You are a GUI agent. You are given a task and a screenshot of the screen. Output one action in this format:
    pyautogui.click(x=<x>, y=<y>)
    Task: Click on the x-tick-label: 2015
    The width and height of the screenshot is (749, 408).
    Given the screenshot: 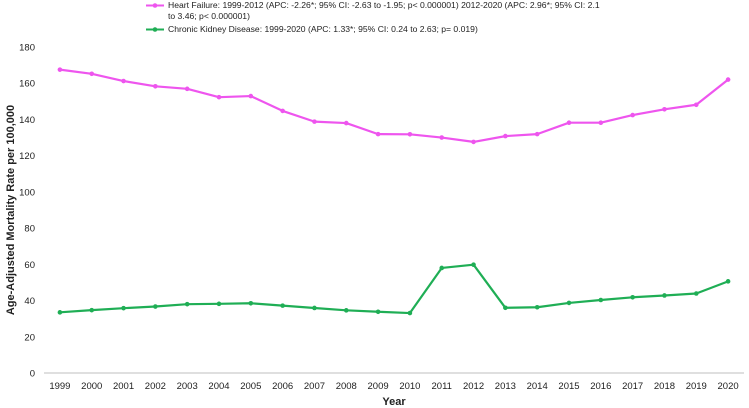 What is the action you would take?
    pyautogui.click(x=568, y=386)
    